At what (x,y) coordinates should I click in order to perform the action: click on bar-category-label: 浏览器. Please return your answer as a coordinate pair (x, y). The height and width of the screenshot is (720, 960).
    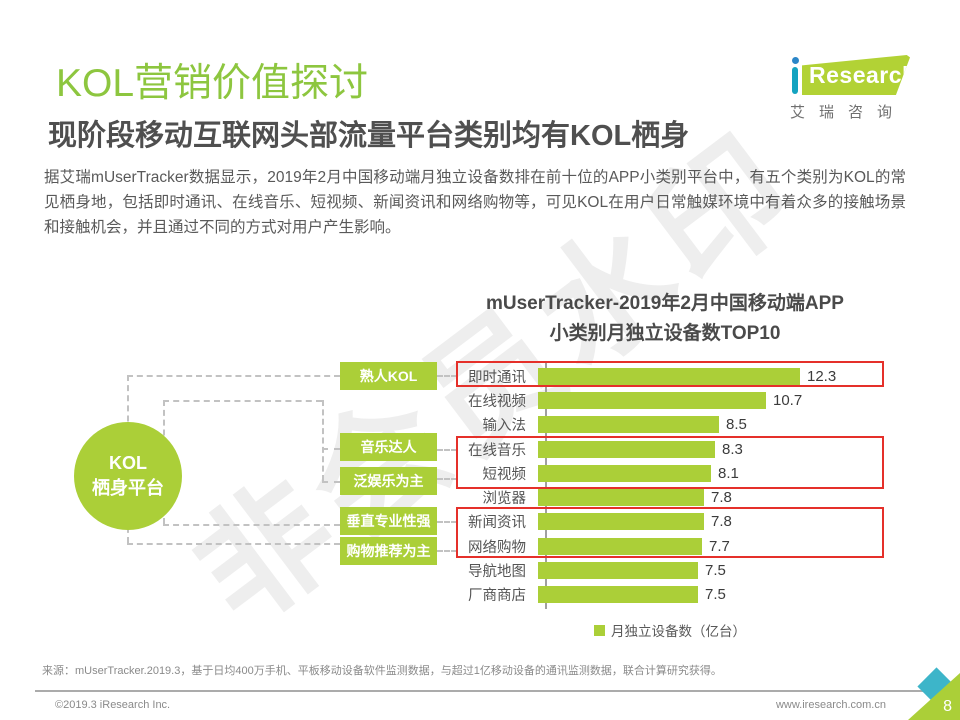
    Looking at the image, I should click on (504, 499).